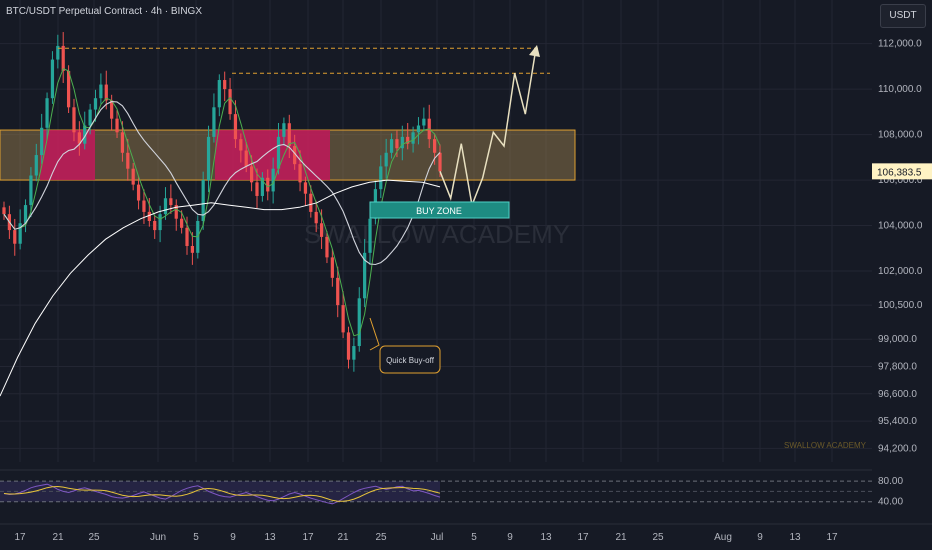 This screenshot has width=932, height=550. Describe the element at coordinates (900, 44) in the screenshot. I see `price-tick-label: 112,000.0` at that location.